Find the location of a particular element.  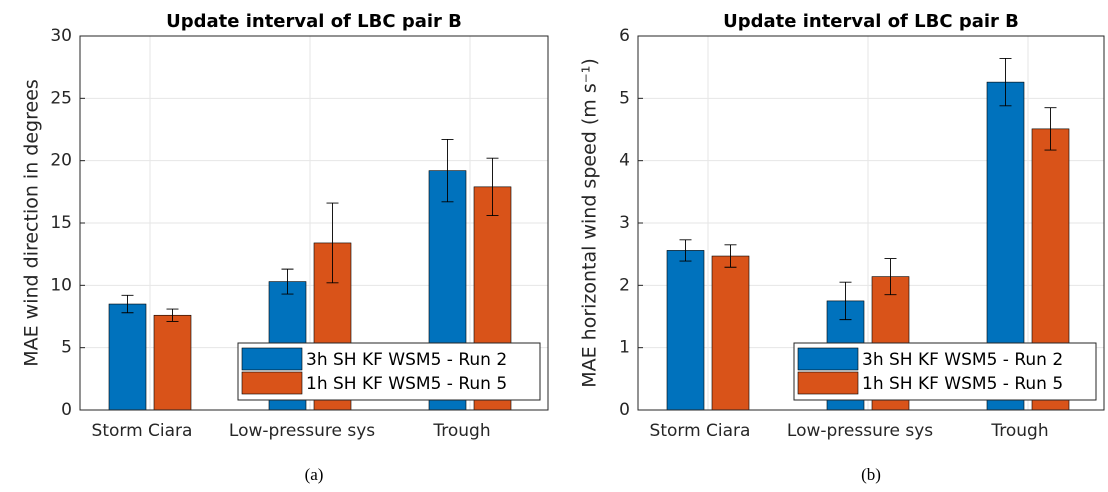

y-axis-label: MAE wind direction in degrees is located at coordinates (32, 223).